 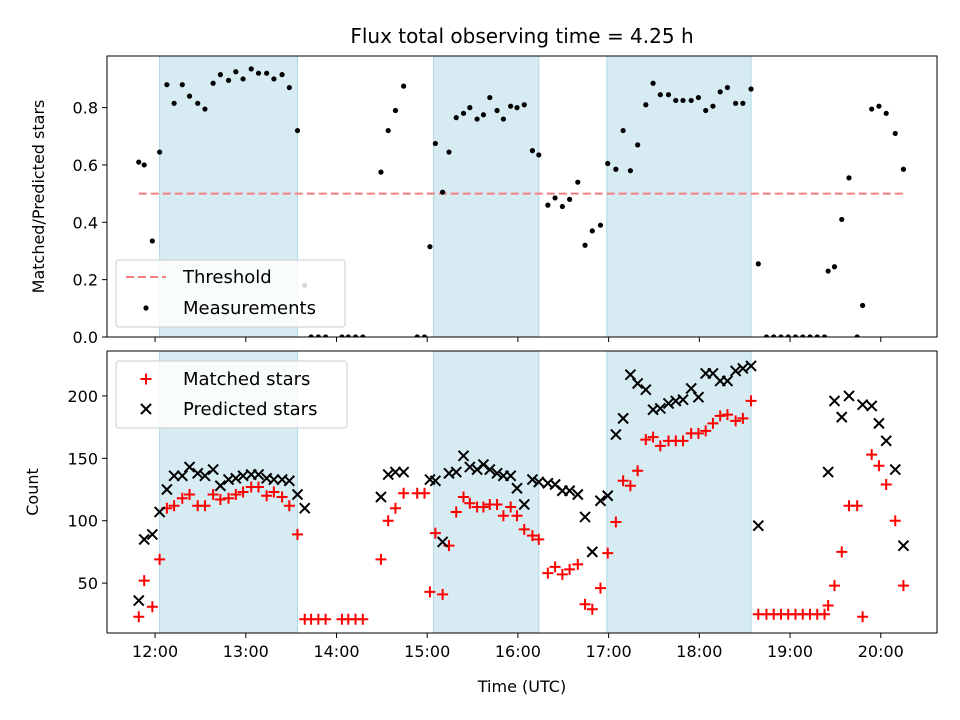 What do you see at coordinates (336, 651) in the screenshot?
I see `x-tick-label: 14:00` at bounding box center [336, 651].